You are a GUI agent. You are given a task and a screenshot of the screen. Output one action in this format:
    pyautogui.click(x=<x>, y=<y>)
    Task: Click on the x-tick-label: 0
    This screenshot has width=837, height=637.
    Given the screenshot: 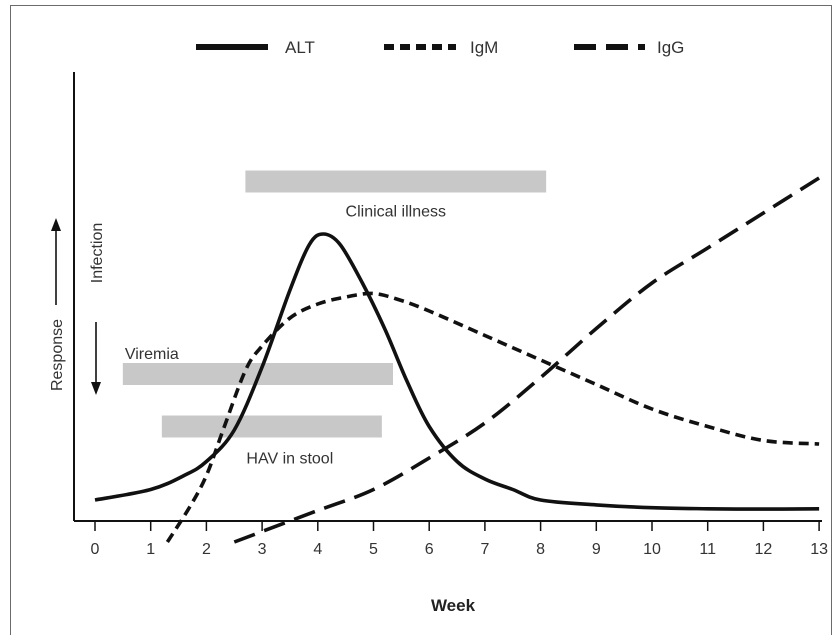 What is the action you would take?
    pyautogui.click(x=95, y=549)
    